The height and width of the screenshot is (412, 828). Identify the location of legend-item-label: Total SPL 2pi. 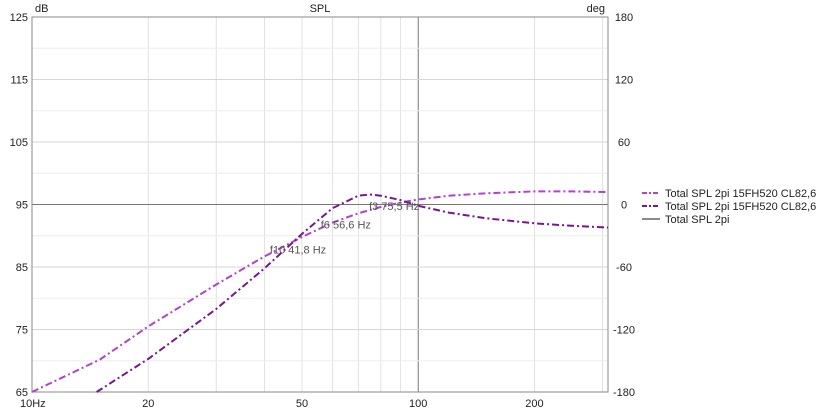
(697, 220).